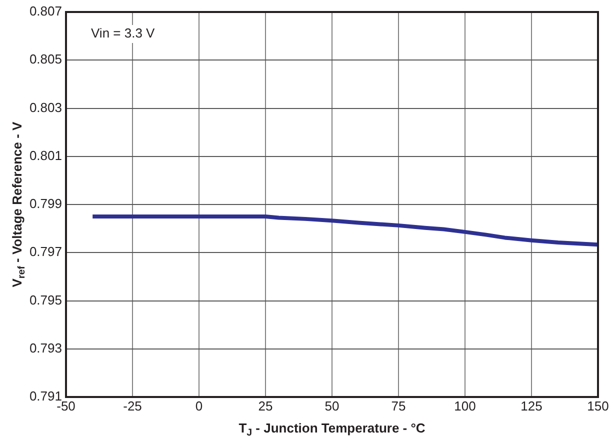  Describe the element at coordinates (465, 406) in the screenshot. I see `x-tick-label: 100` at that location.